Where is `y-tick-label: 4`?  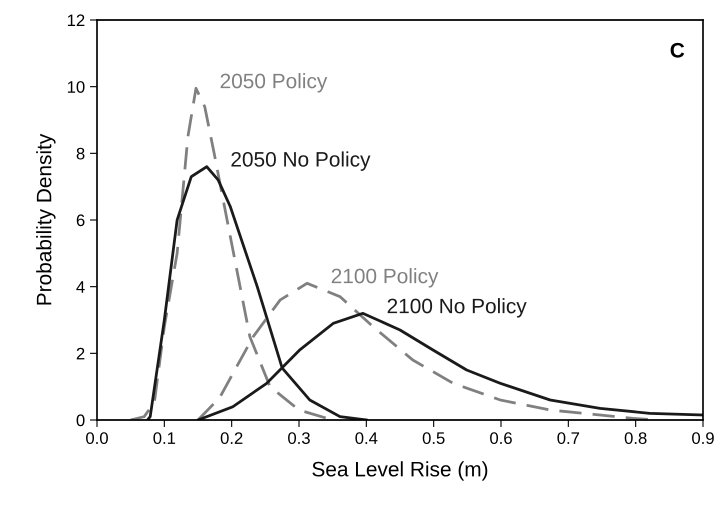
y-tick-label: 4 is located at coordinates (80, 287).